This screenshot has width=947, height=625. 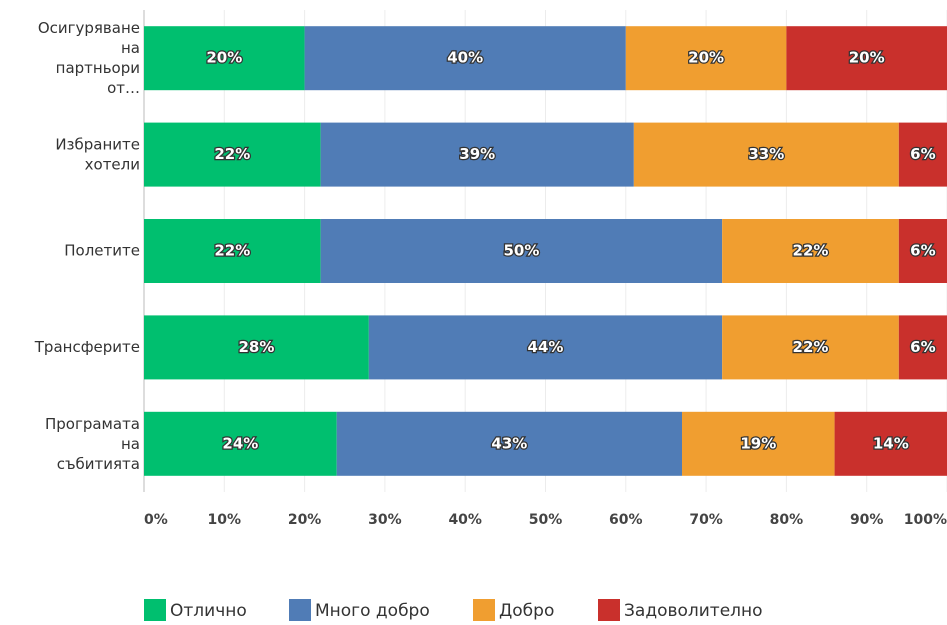 What do you see at coordinates (385, 520) in the screenshot?
I see `x-tick-label: 30%` at bounding box center [385, 520].